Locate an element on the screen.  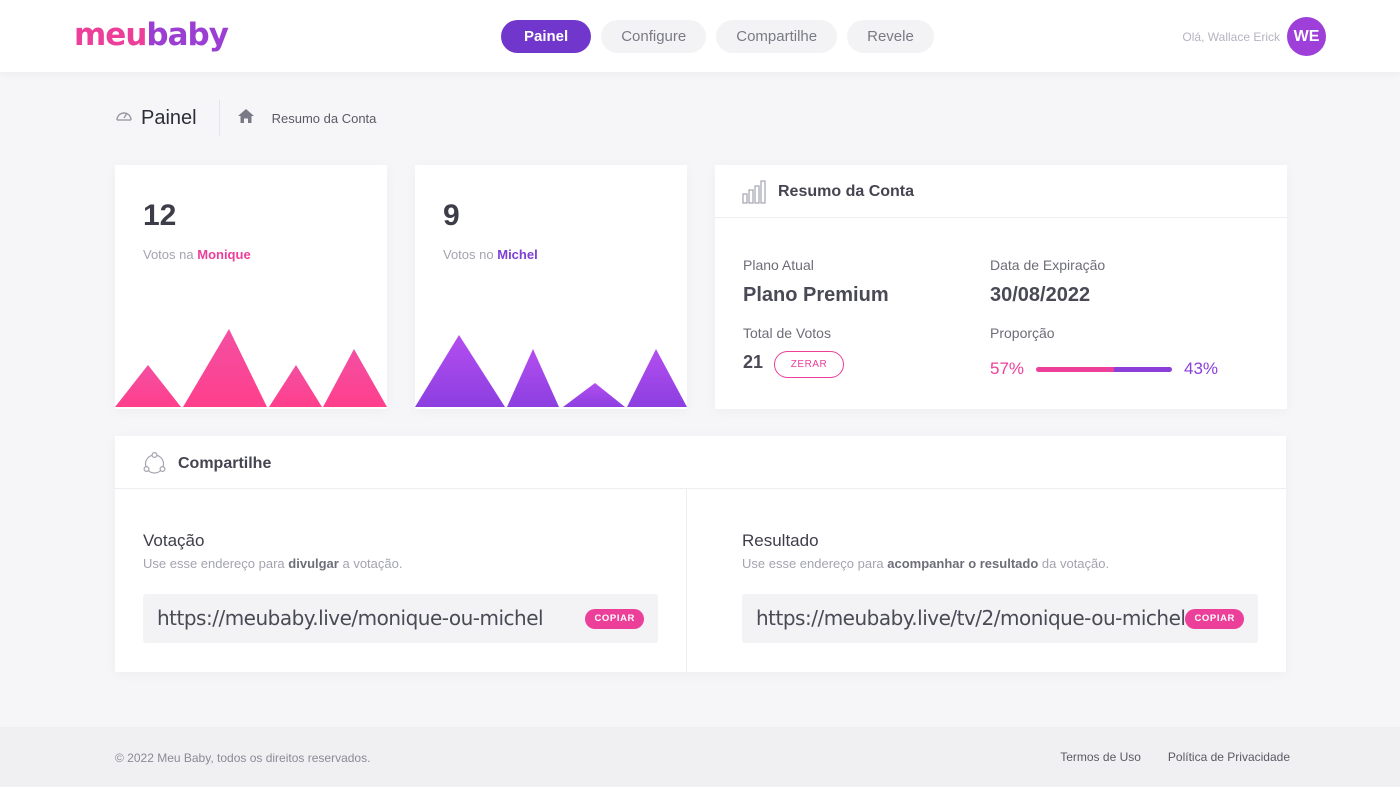
avatar: WE is located at coordinates (1306, 36).